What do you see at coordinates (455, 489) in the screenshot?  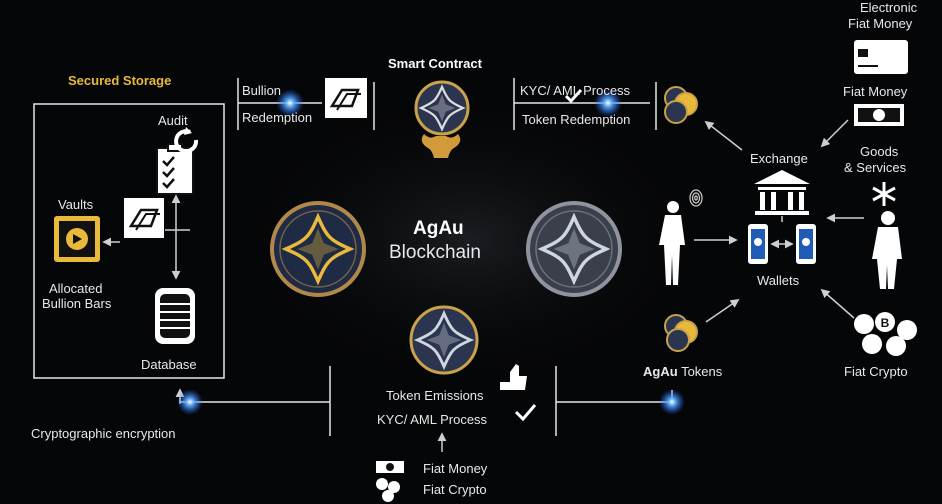 I see `fiat-crypto-bottom-label: Fiat Crypto` at bounding box center [455, 489].